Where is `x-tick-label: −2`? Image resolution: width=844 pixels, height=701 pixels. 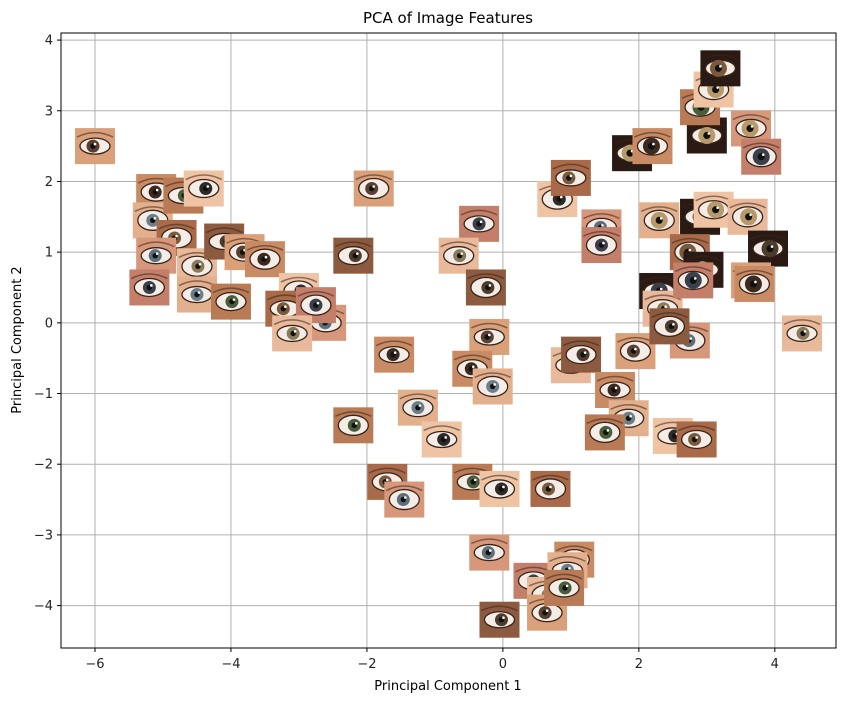
x-tick-label: −2 is located at coordinates (366, 664).